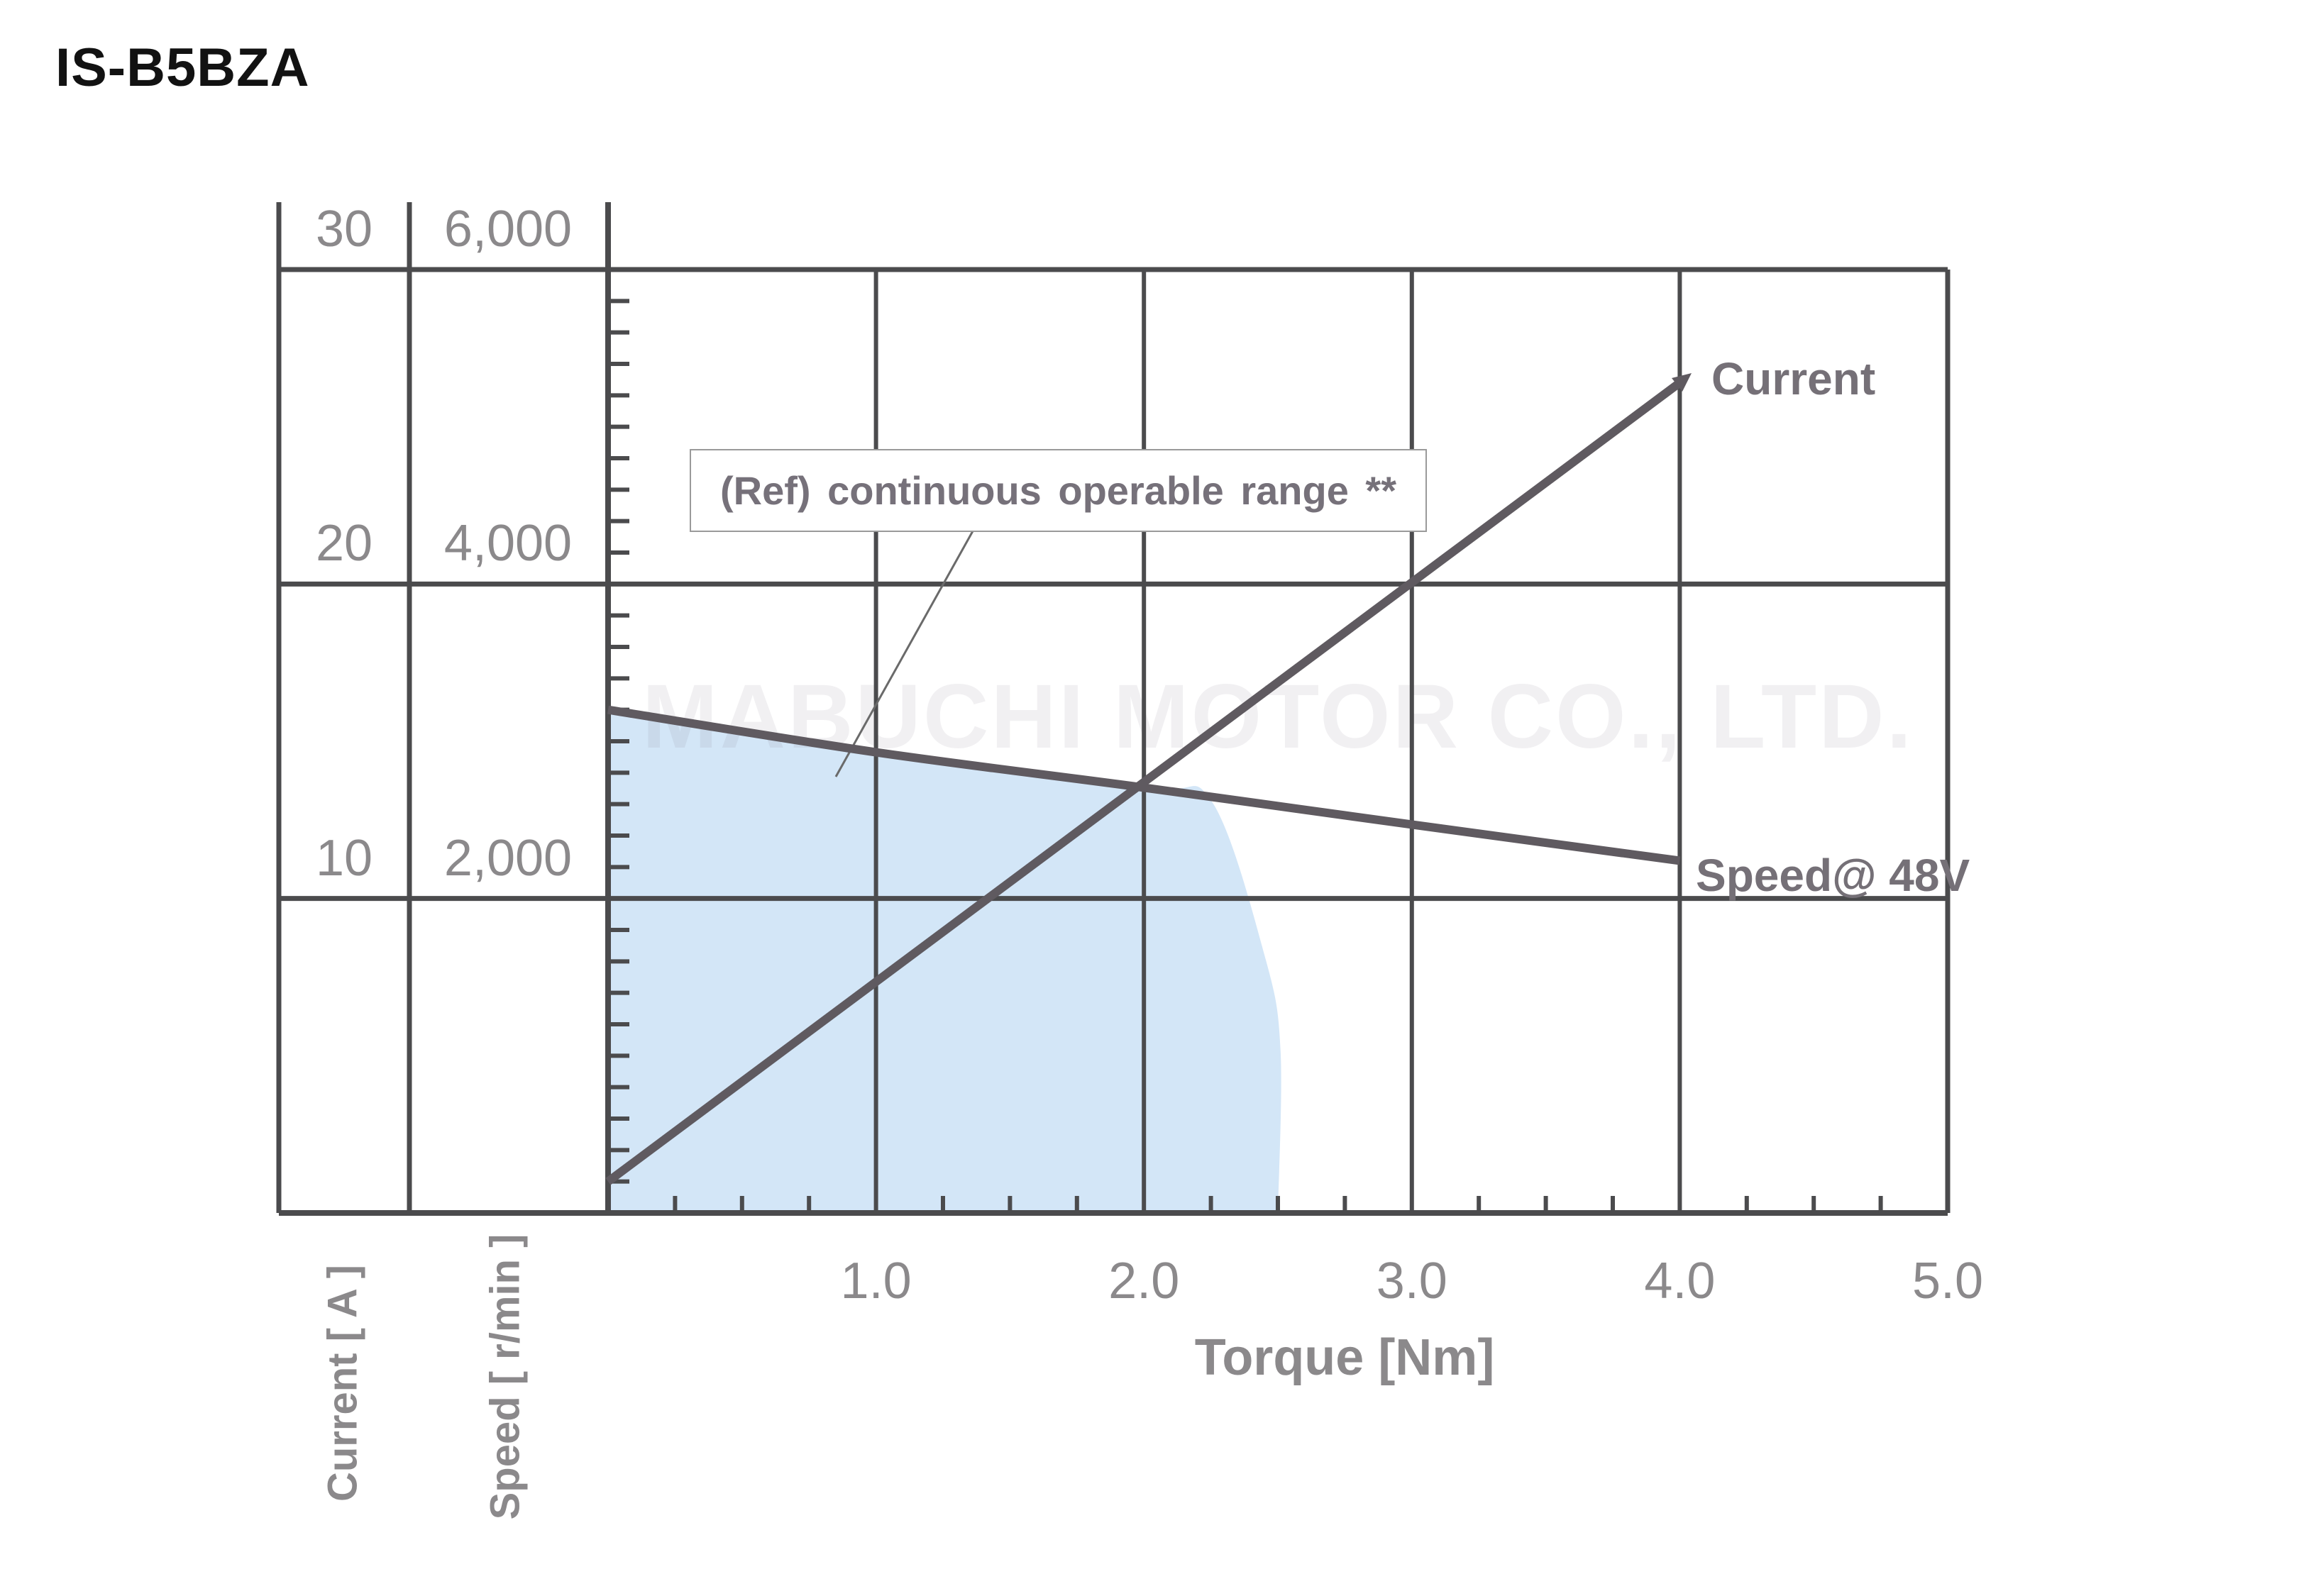  What do you see at coordinates (343, 1383) in the screenshot?
I see `y-axis-current-title: Current [ A ]` at bounding box center [343, 1383].